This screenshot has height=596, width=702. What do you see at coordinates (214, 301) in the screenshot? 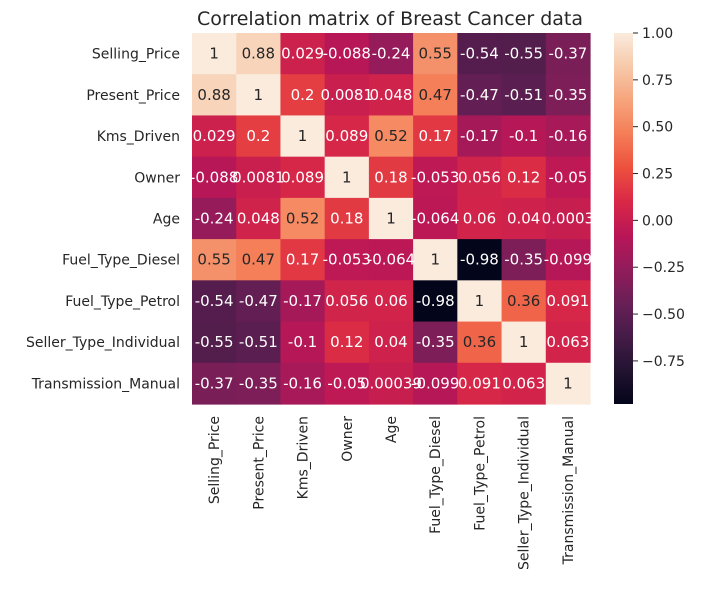
I see `heatmap-cell-fuel-type-petrol-selling-price` at bounding box center [214, 301].